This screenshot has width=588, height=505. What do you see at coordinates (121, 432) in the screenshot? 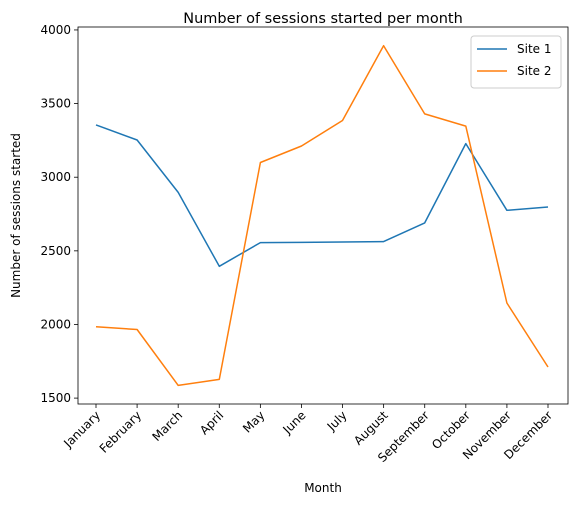
I see `x-tick-label: February` at bounding box center [121, 432].